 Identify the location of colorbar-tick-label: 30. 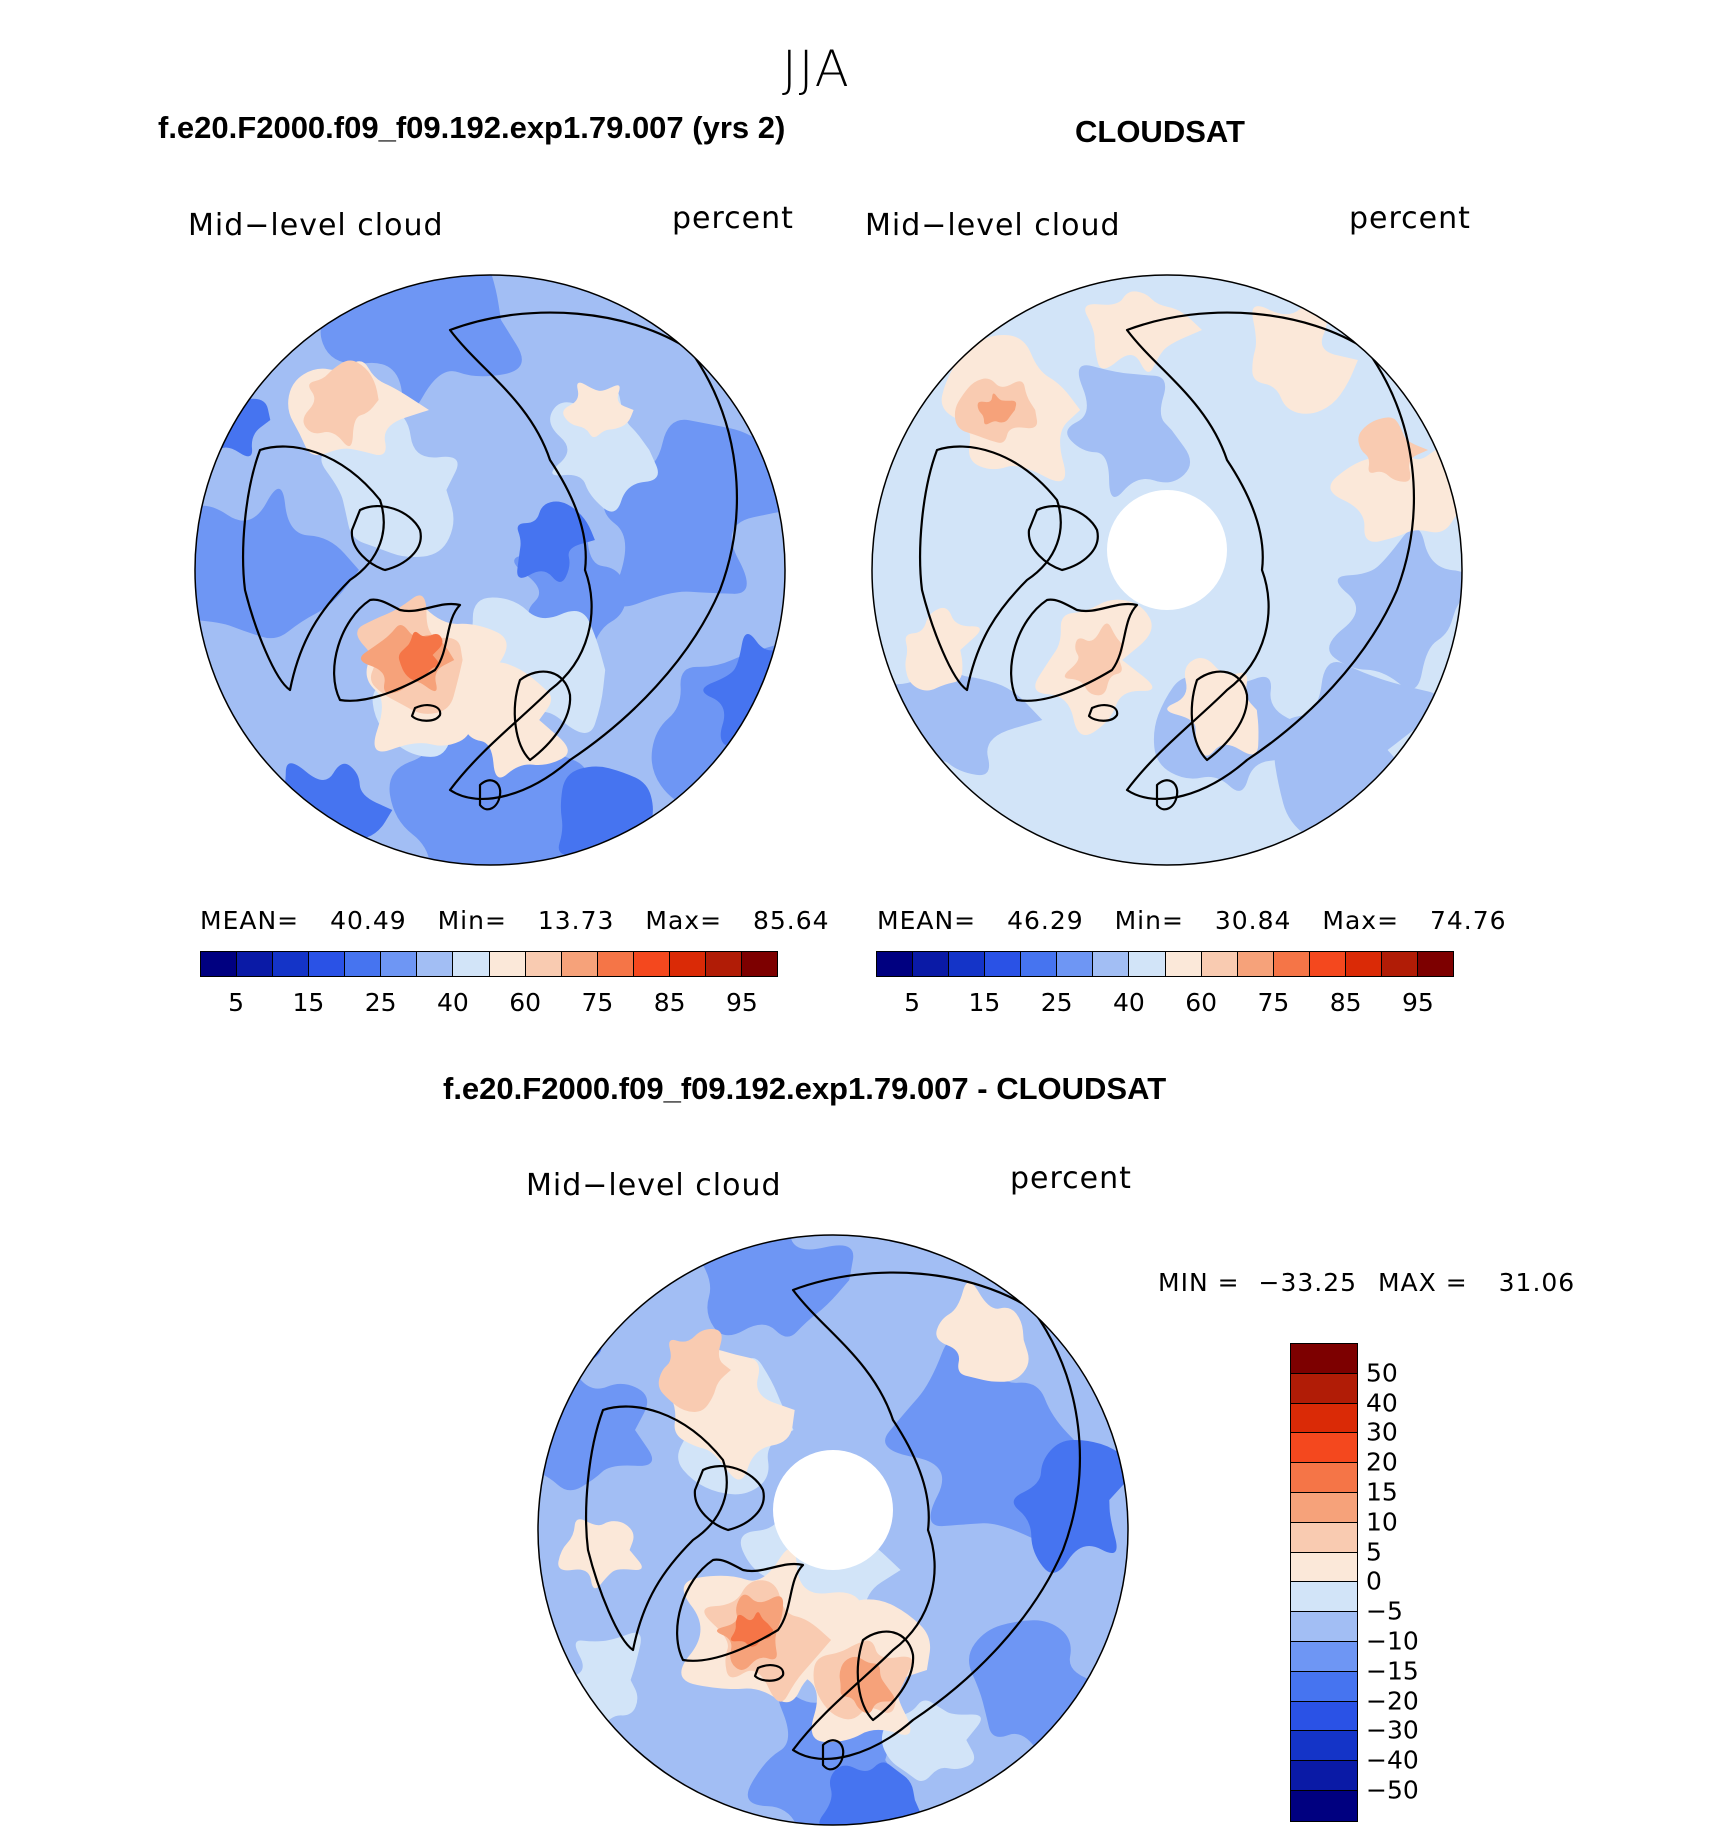
(1382, 1432).